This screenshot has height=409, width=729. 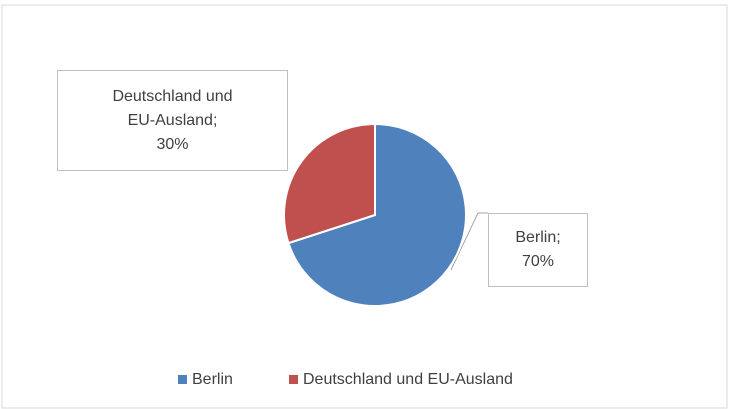 I want to click on leader-line, so click(x=469, y=241).